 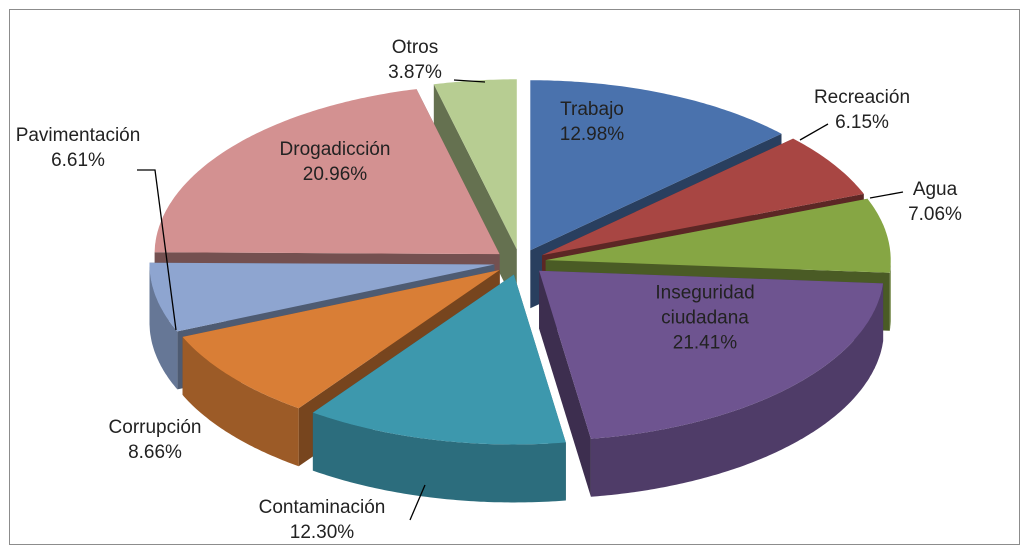 What do you see at coordinates (335, 162) in the screenshot?
I see `slice-label: Drogadicción 20.96%` at bounding box center [335, 162].